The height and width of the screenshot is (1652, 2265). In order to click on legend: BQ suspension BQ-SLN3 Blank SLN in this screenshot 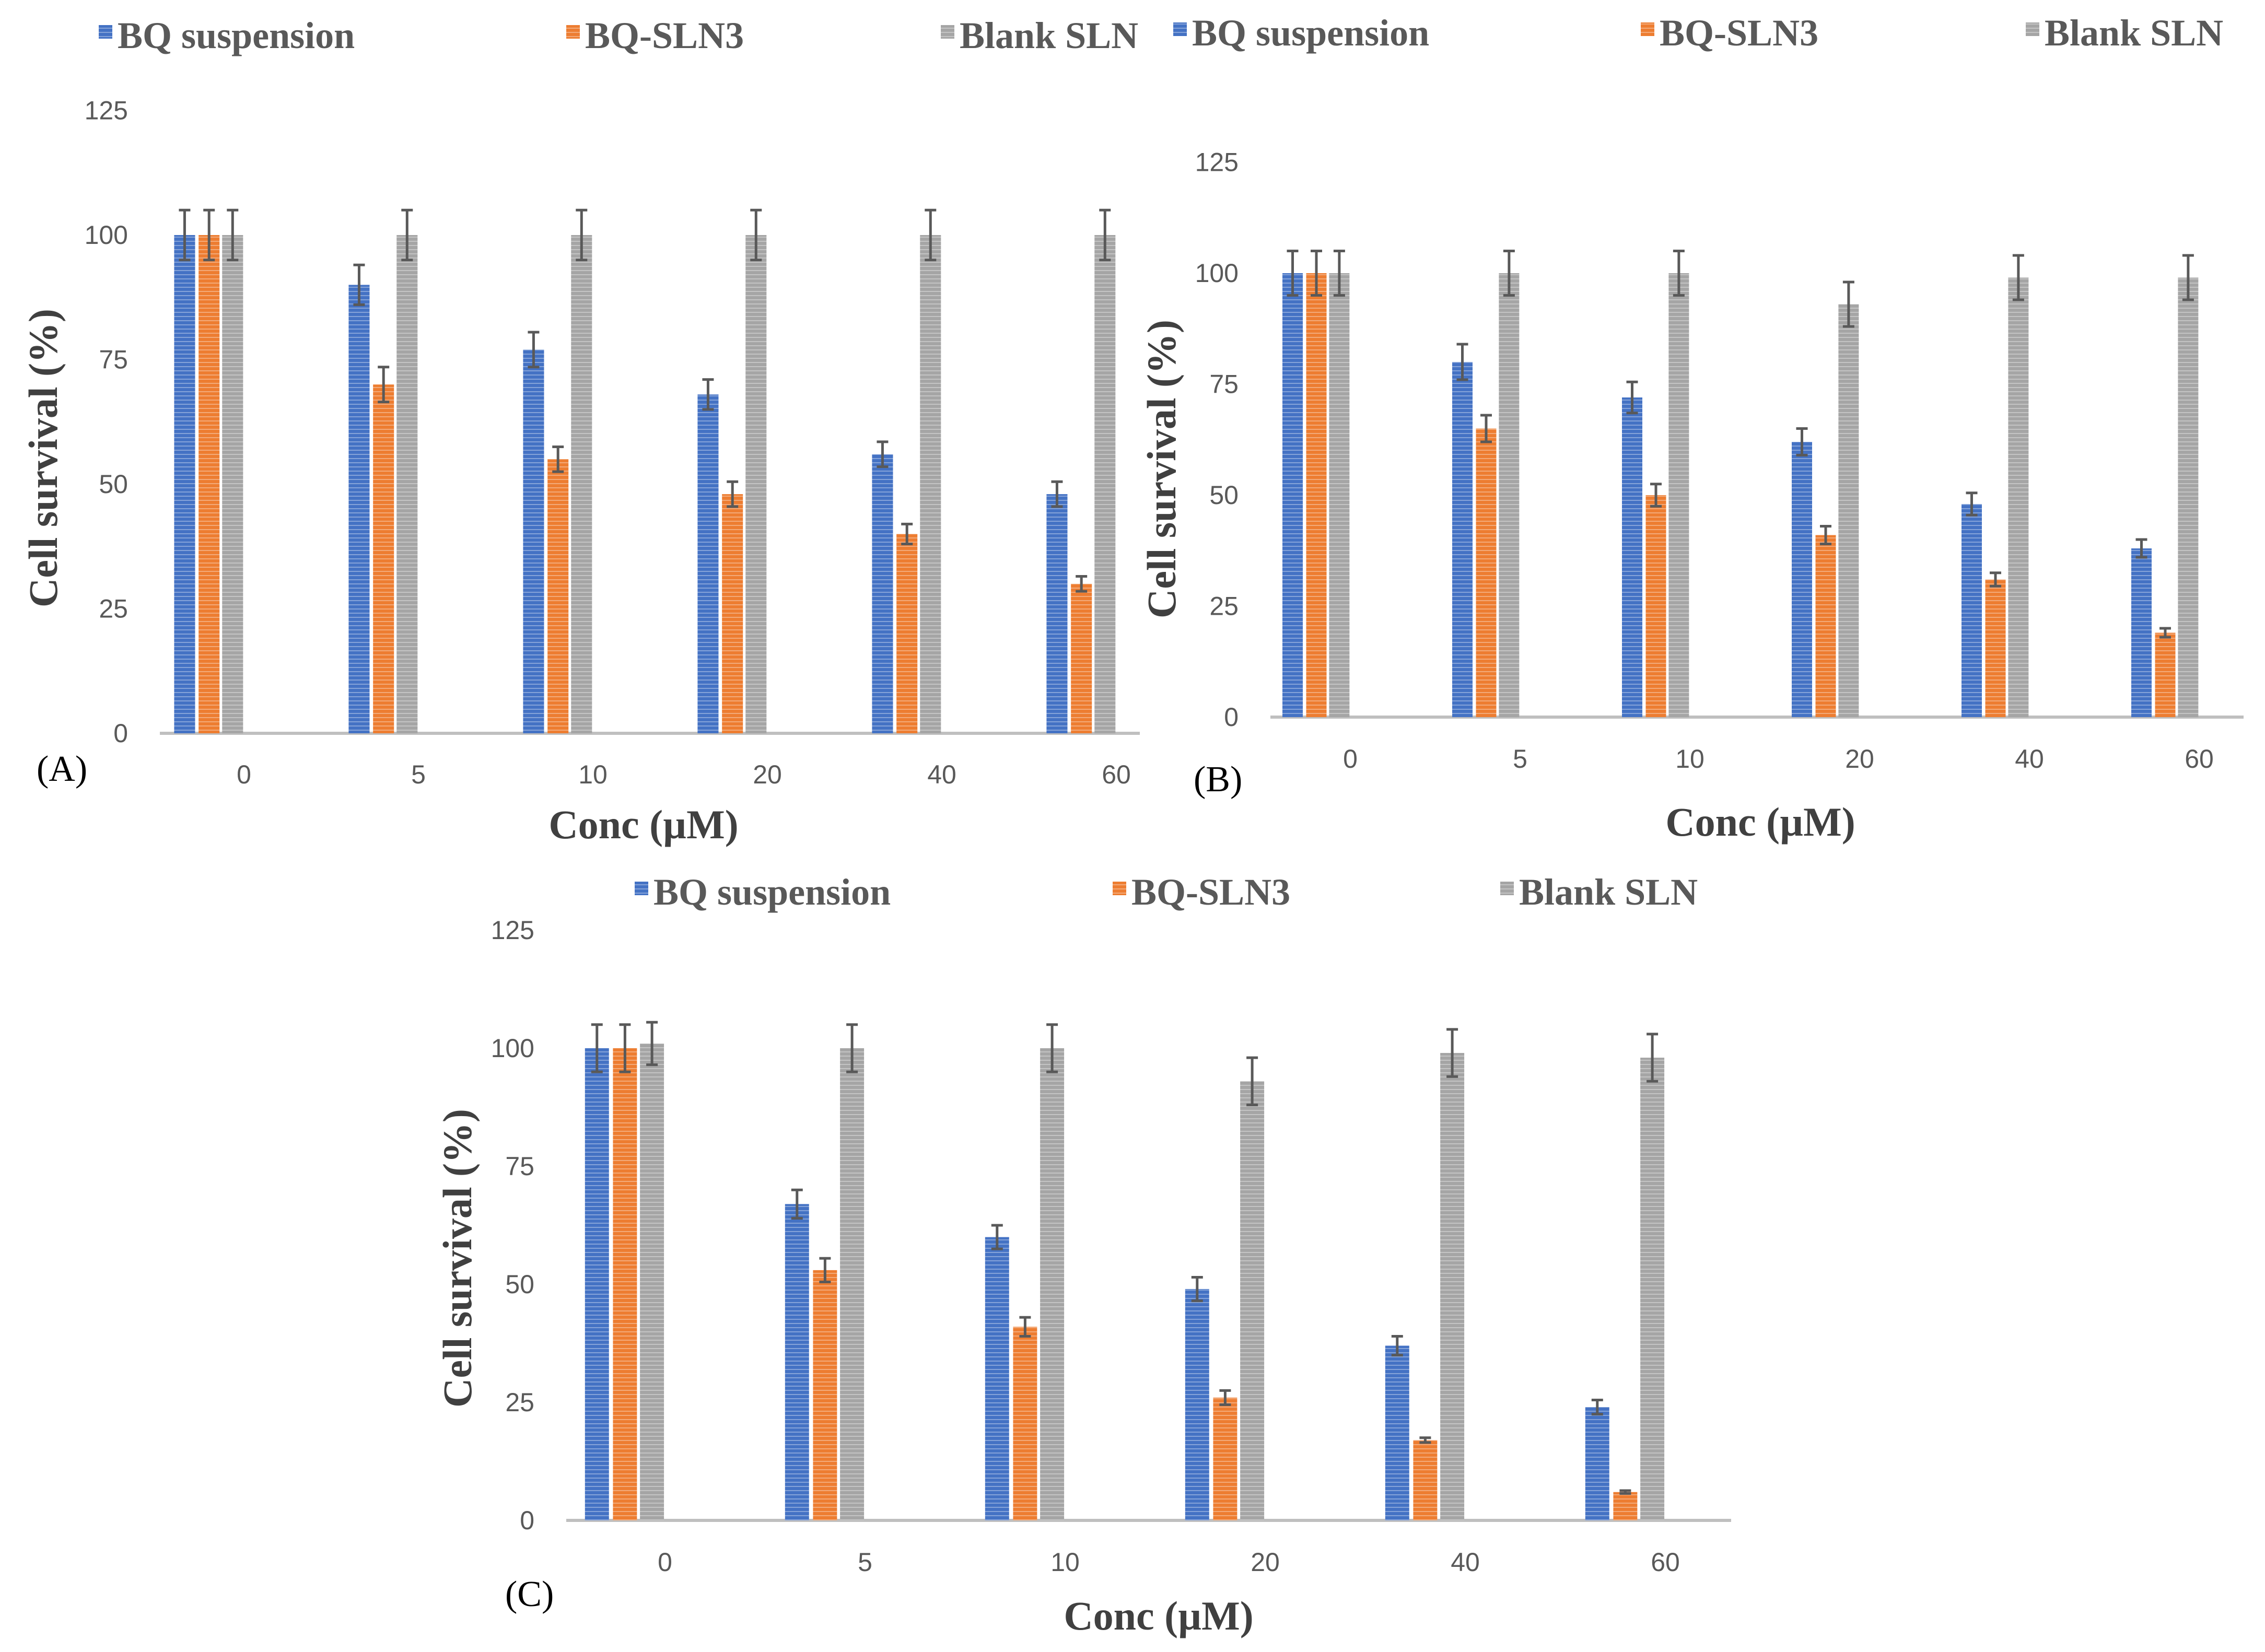, I will do `click(618, 35)`.